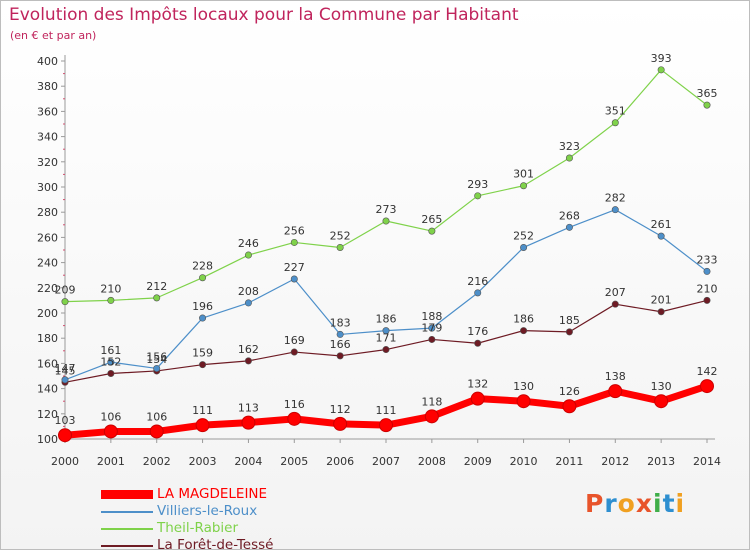 The height and width of the screenshot is (554, 750). What do you see at coordinates (47, 111) in the screenshot?
I see `y-tick-label: 360` at bounding box center [47, 111].